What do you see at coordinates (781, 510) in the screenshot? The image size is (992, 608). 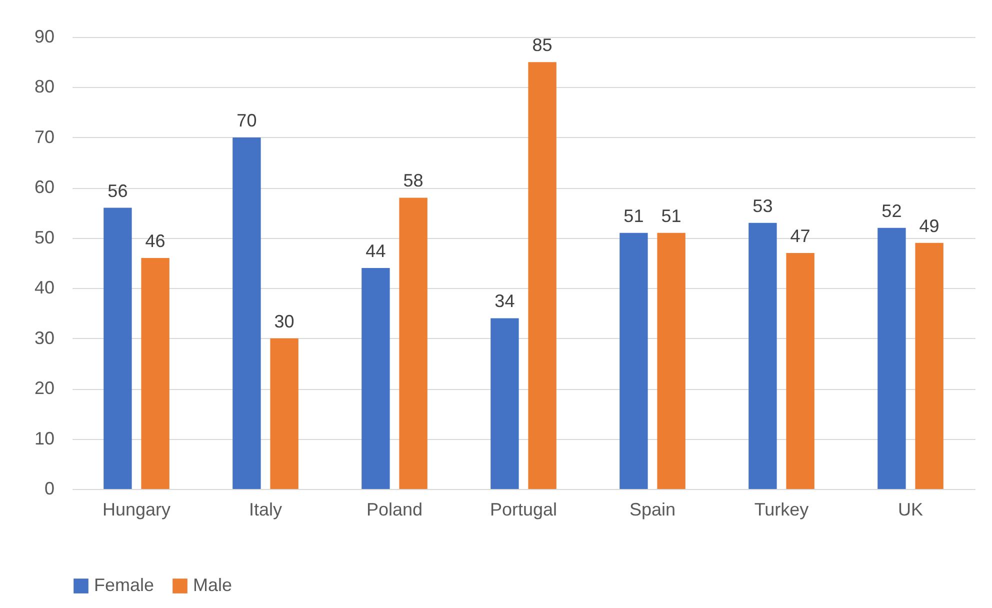 I see `x-tick-label: Turkey` at bounding box center [781, 510].